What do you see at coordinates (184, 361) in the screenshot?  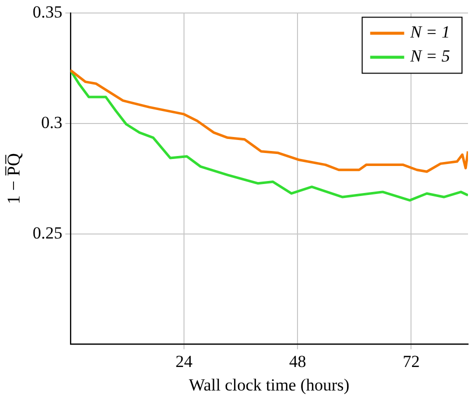 I see `x-tick-label: 24` at bounding box center [184, 361].